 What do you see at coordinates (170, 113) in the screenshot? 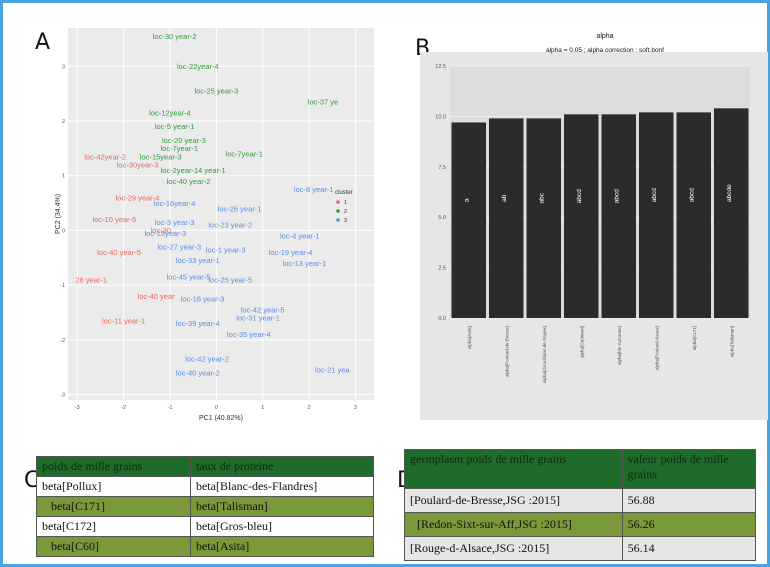
I see `point-label: loc-12year-4` at bounding box center [170, 113].